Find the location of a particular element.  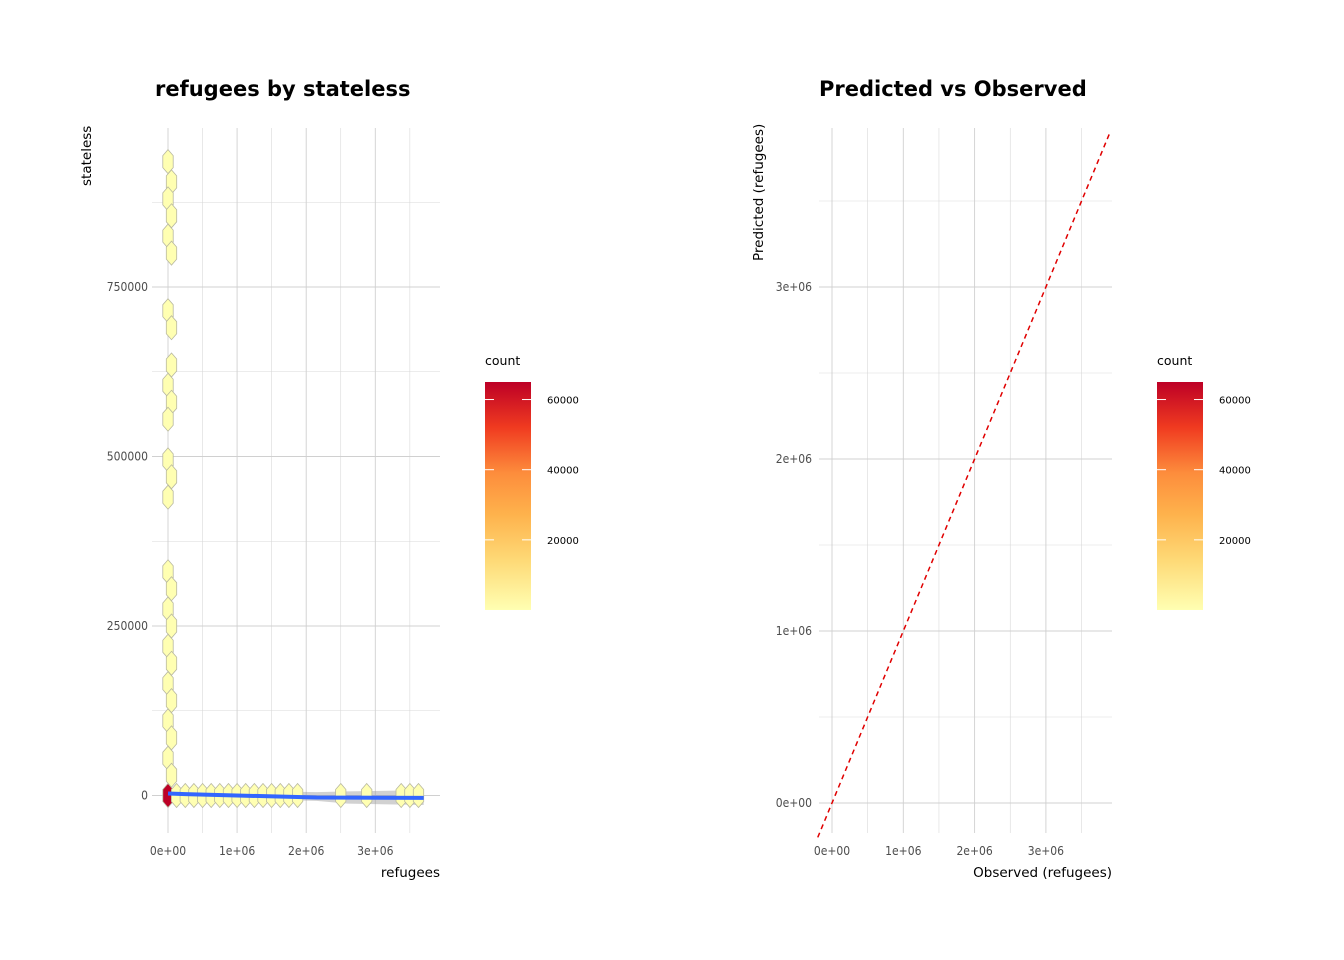

hexbin-marks is located at coordinates (293, 478).